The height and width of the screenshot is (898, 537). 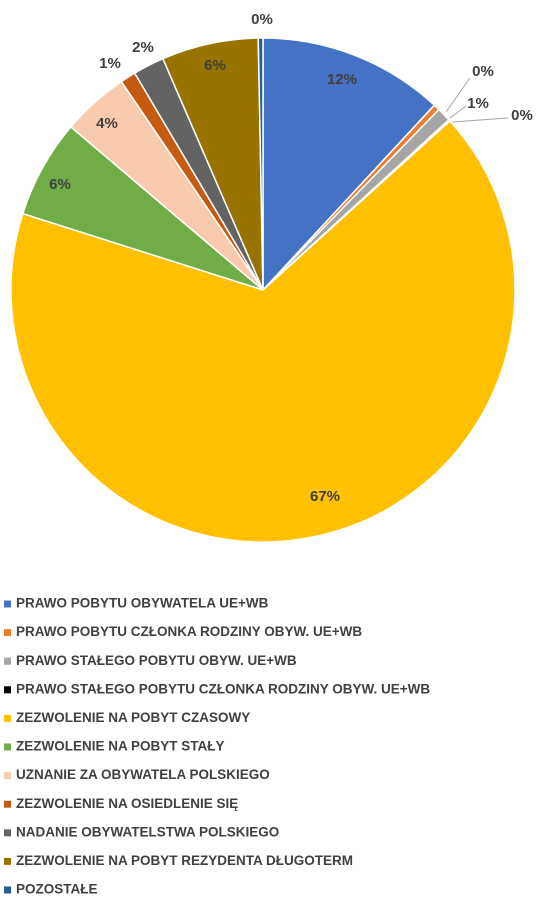 I want to click on data-label: 12%, so click(x=342, y=79).